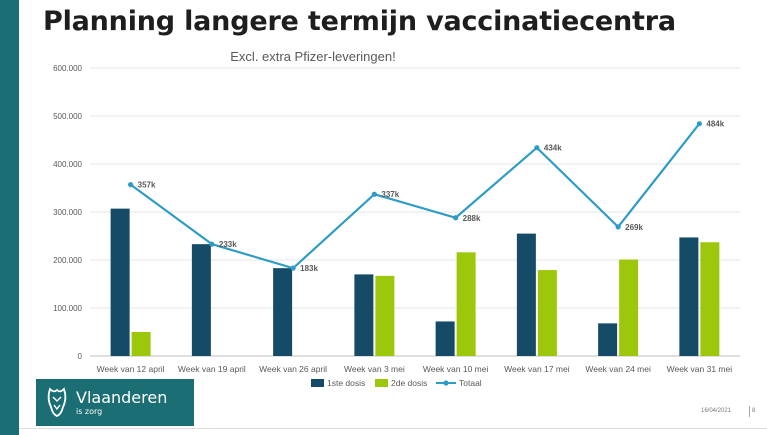 The height and width of the screenshot is (435, 767). I want to click on legend-marker-totaal, so click(446, 383).